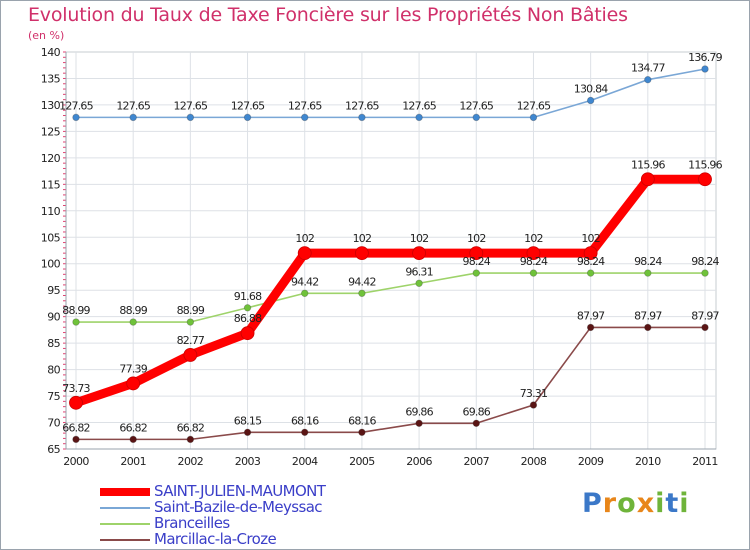 This screenshot has height=550, width=750. Describe the element at coordinates (534, 461) in the screenshot. I see `x-tick-label: 2008` at that location.